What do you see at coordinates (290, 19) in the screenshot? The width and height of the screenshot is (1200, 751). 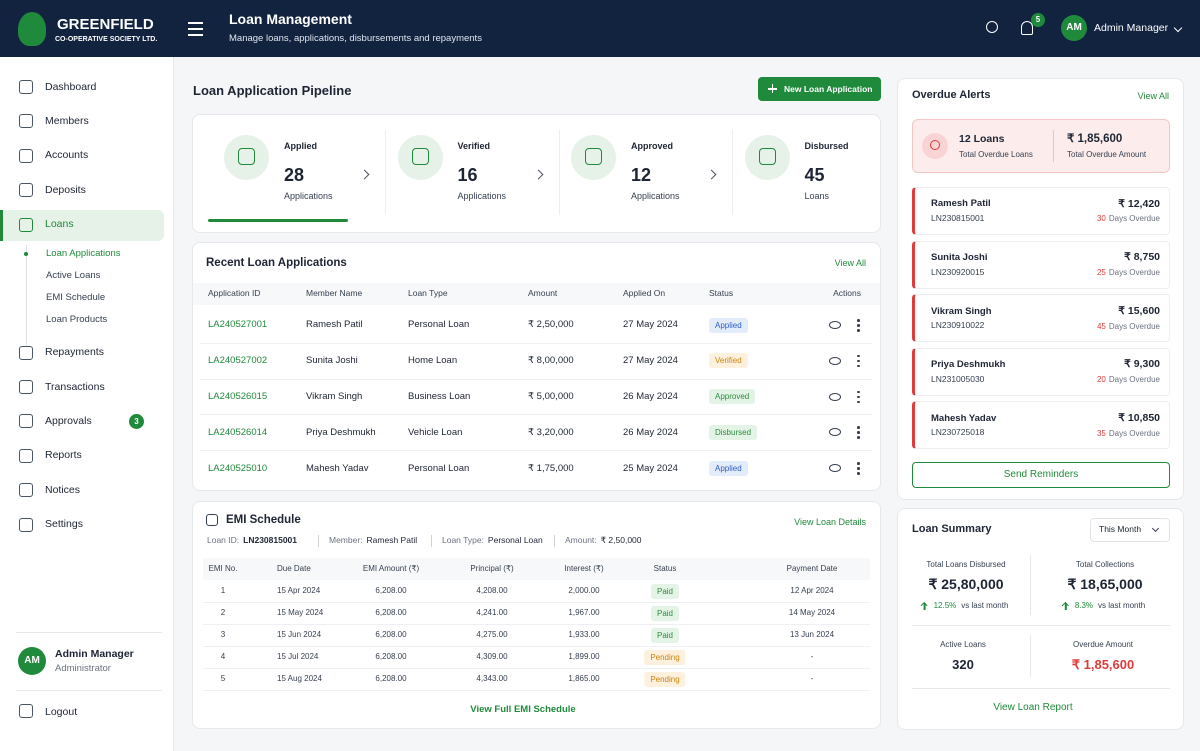 I see `page-title: Loan Management` at bounding box center [290, 19].